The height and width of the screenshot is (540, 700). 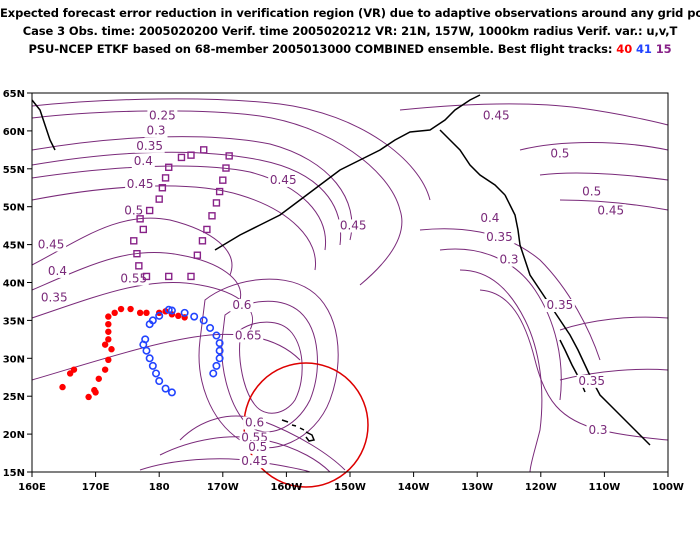 What do you see at coordinates (414, 487) in the screenshot?
I see `lon-tick-label: 140W` at bounding box center [414, 487].